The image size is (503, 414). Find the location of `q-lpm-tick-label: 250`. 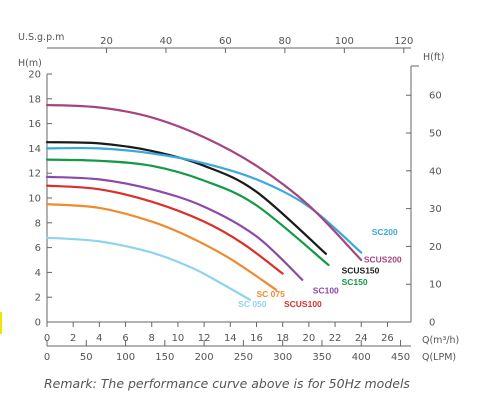

q-lpm-tick-label: 250 is located at coordinates (243, 357).